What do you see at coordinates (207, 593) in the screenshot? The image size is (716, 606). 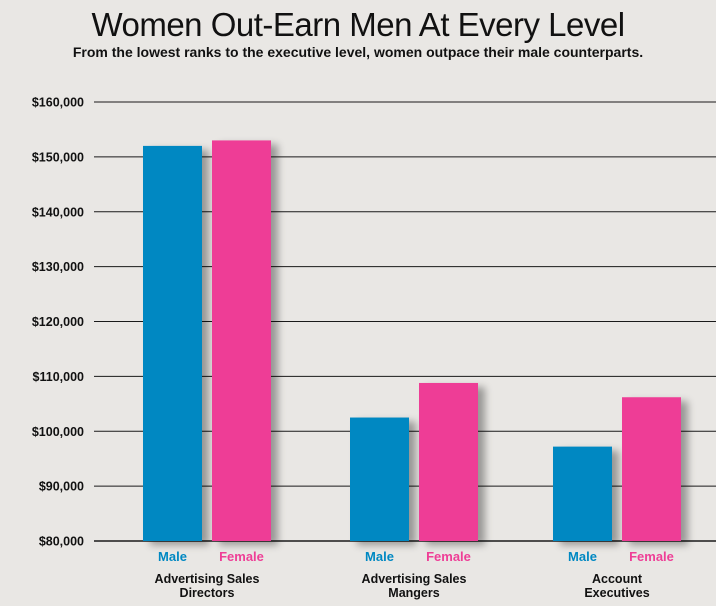 I see `category-label: Directors` at bounding box center [207, 593].